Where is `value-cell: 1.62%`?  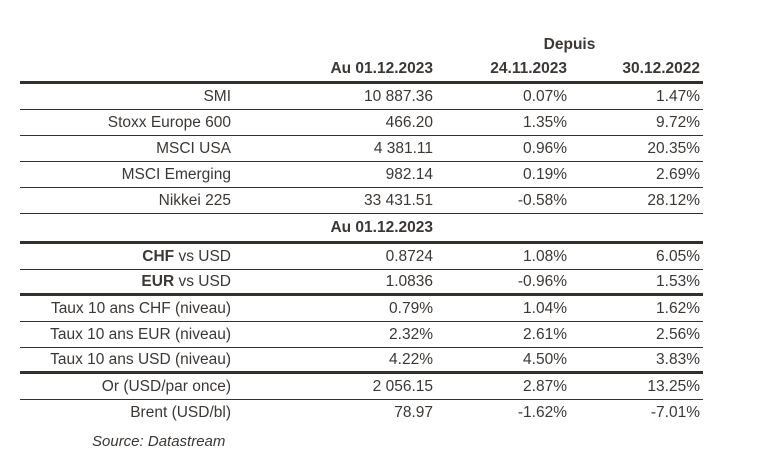
value-cell: 1.62% is located at coordinates (678, 308).